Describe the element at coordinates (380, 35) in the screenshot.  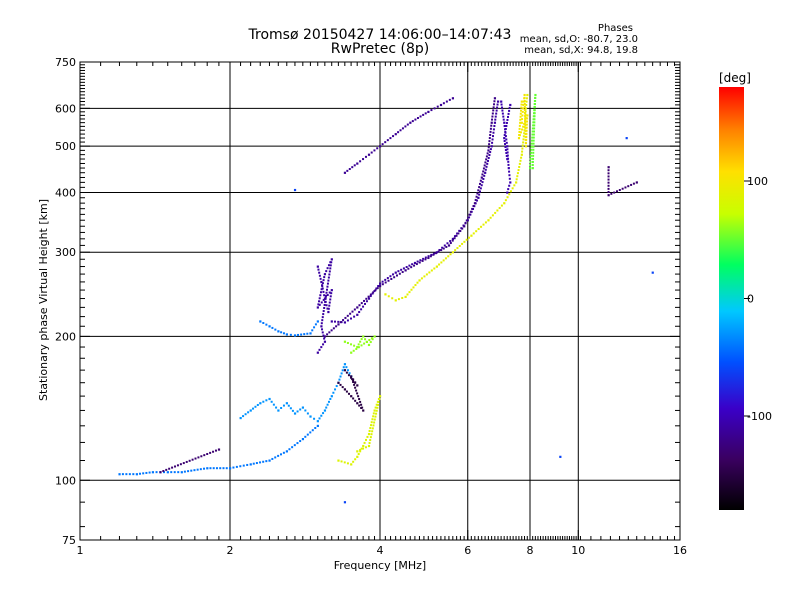
I see `chart-title: Tromsø 20150427 14:06:00–14:07:43` at that location.